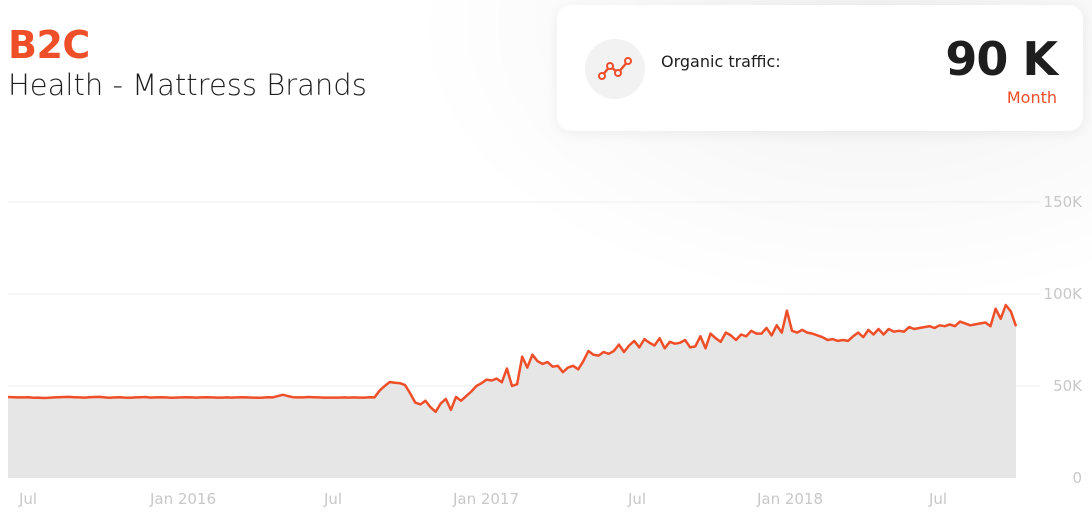 The width and height of the screenshot is (1092, 513). I want to click on x-tick-label: Jan 2018, so click(789, 499).